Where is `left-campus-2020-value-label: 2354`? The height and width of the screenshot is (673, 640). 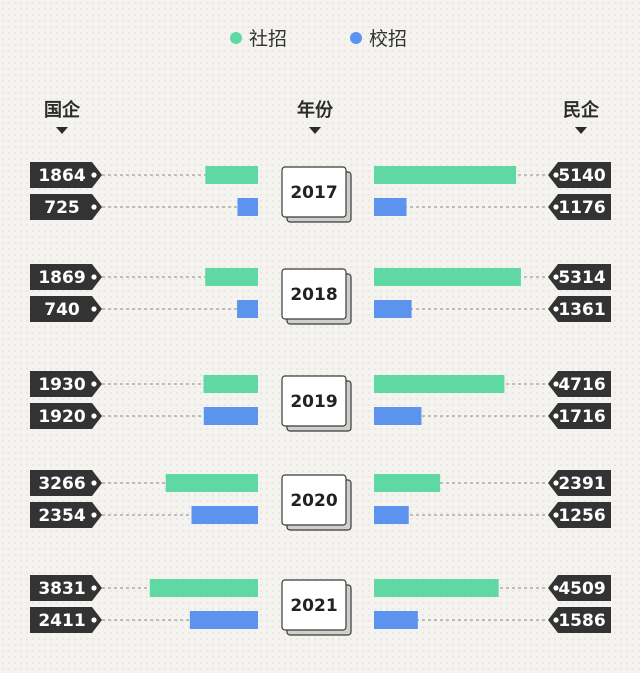
left-campus-2020-value-label: 2354 is located at coordinates (61, 516).